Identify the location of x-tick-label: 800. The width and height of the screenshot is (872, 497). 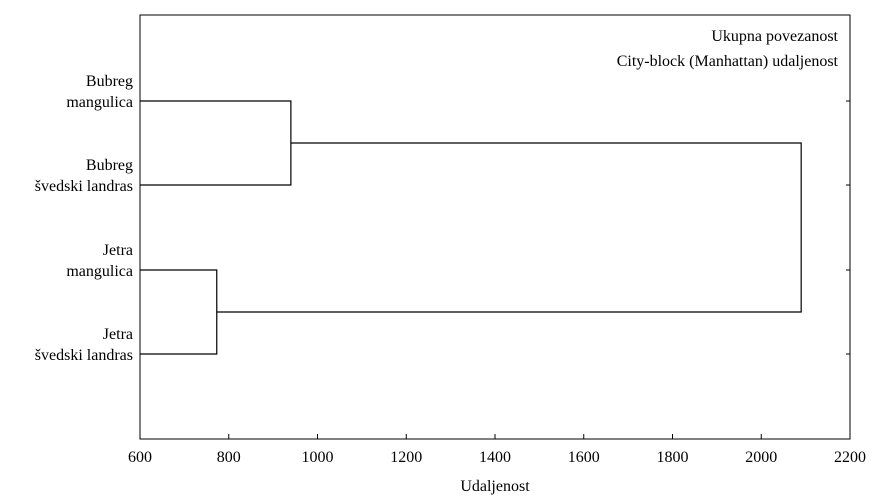
(229, 457).